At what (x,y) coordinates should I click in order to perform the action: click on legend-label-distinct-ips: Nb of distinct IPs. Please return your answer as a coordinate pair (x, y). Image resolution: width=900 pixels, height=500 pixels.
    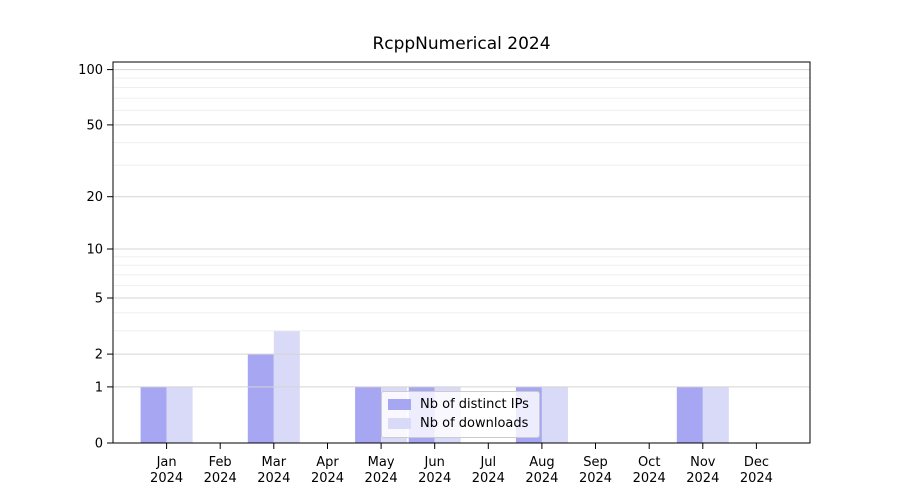
    Looking at the image, I should click on (474, 404).